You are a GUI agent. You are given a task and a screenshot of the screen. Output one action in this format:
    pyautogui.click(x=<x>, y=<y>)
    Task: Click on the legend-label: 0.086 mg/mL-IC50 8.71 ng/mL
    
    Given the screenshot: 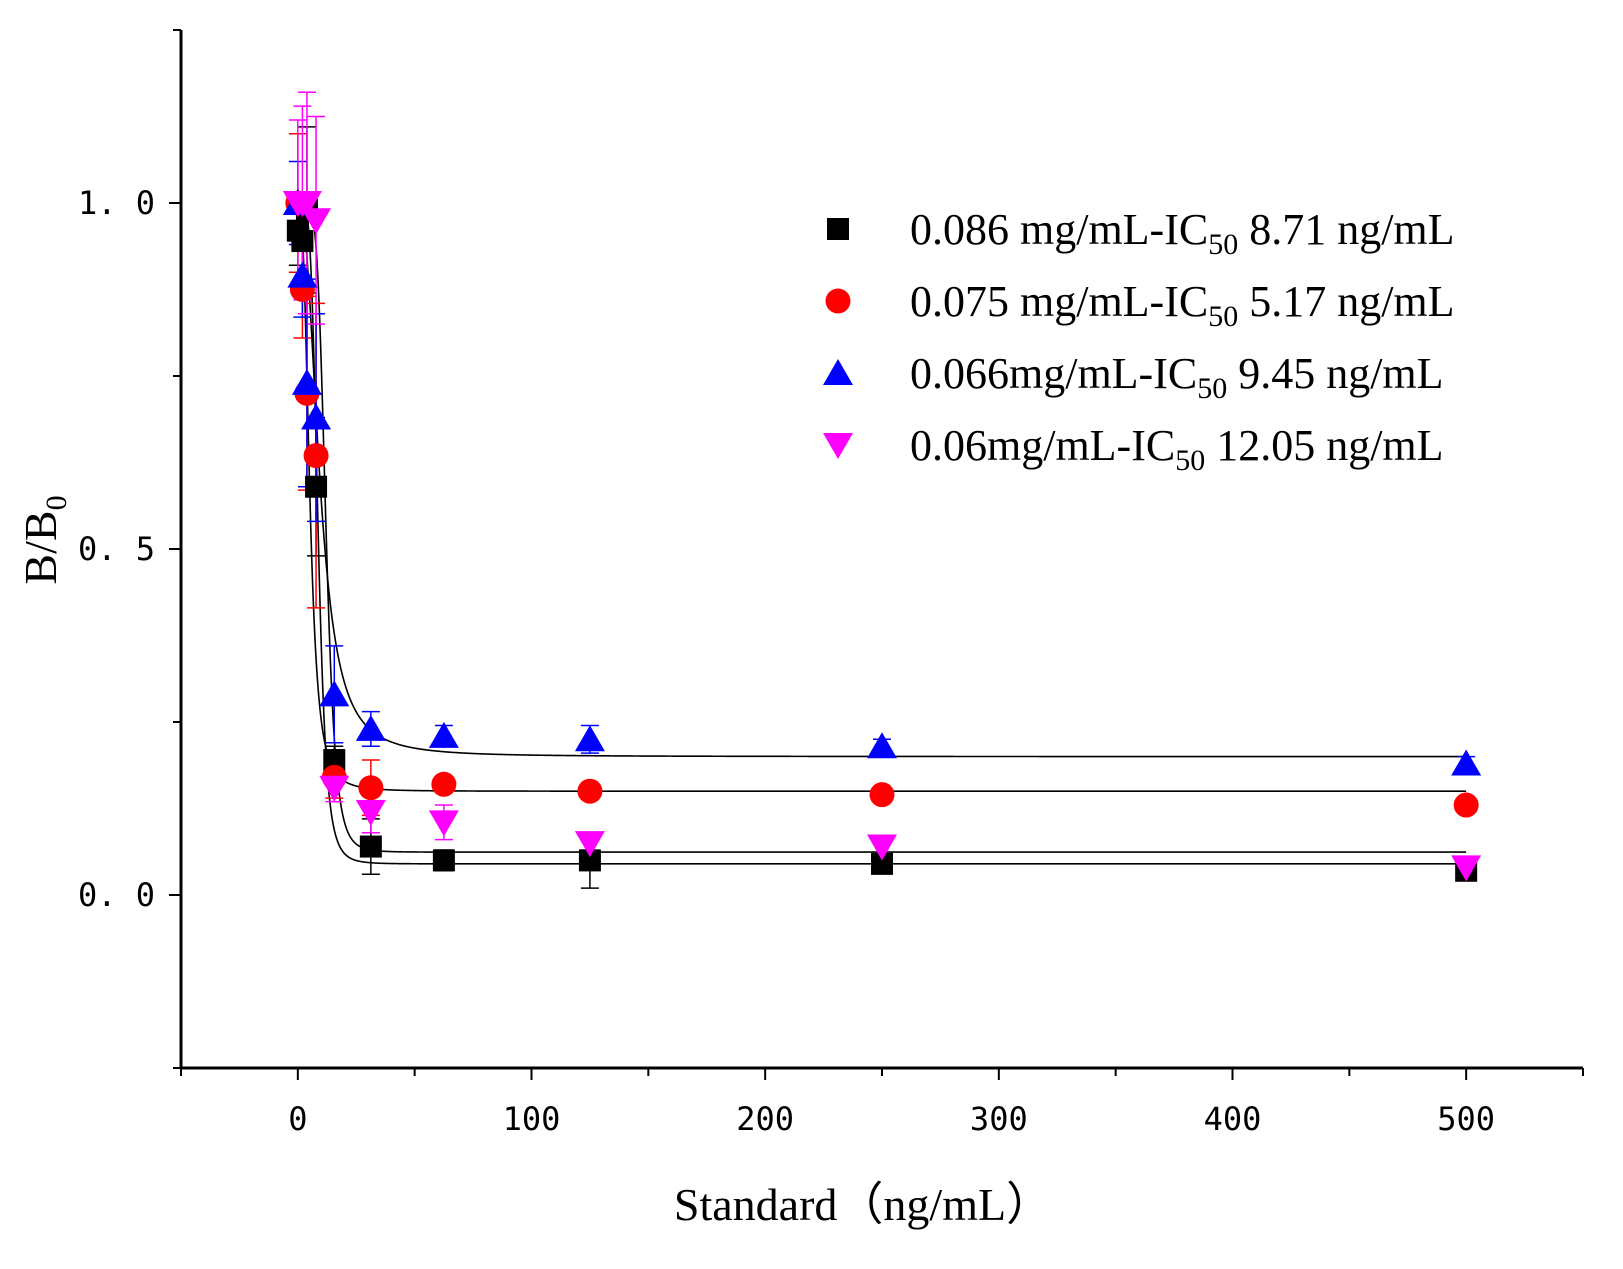 What is the action you would take?
    pyautogui.click(x=1182, y=233)
    